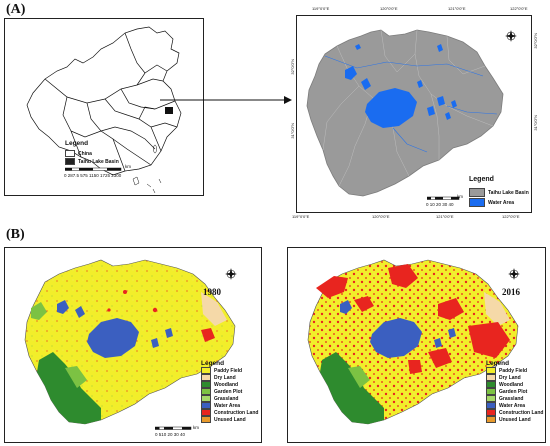 This screenshot has height=446, width=550. What do you see at coordinates (499, 192) in the screenshot?
I see `basin-legend-item-basin: Taihu Lake Basin` at bounding box center [499, 192].